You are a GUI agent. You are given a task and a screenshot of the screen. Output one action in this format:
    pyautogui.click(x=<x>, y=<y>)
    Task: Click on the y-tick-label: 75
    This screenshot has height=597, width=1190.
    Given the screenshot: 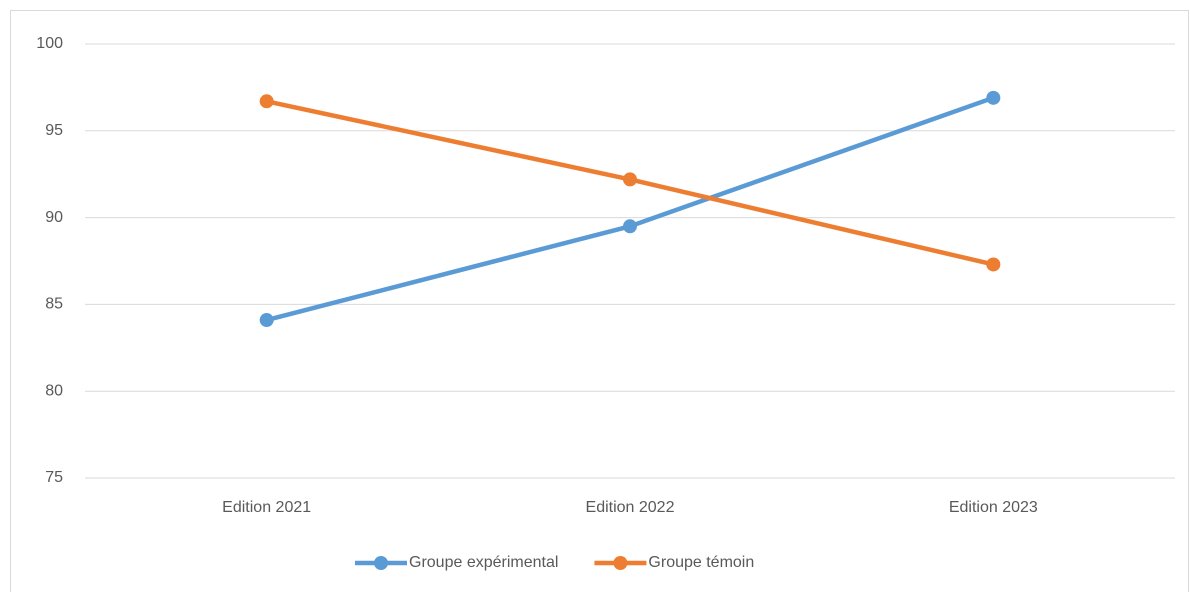 What is the action you would take?
    pyautogui.click(x=54, y=477)
    